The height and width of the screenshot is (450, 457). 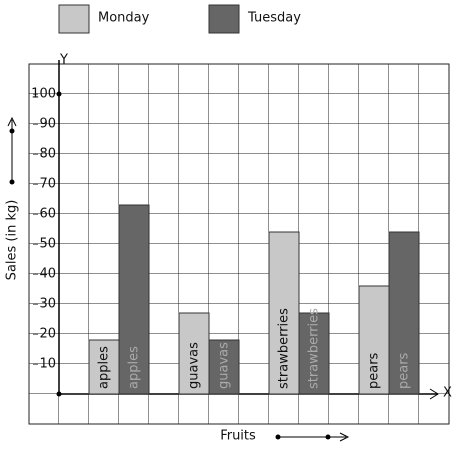 I want to click on axis-dot, so click(x=59, y=94).